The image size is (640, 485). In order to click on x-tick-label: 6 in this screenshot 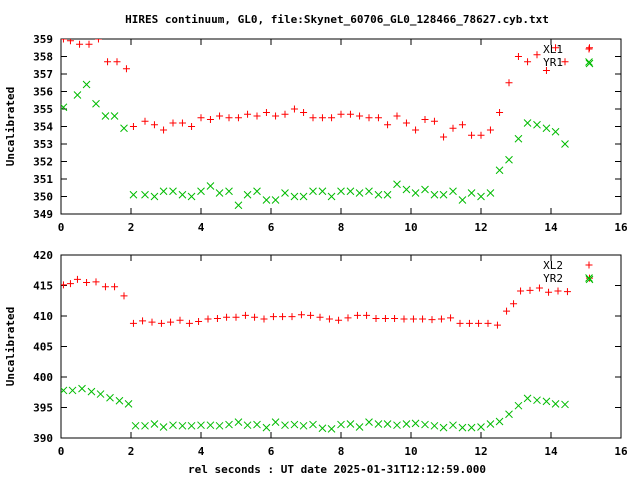, I will do `click(271, 227)`.